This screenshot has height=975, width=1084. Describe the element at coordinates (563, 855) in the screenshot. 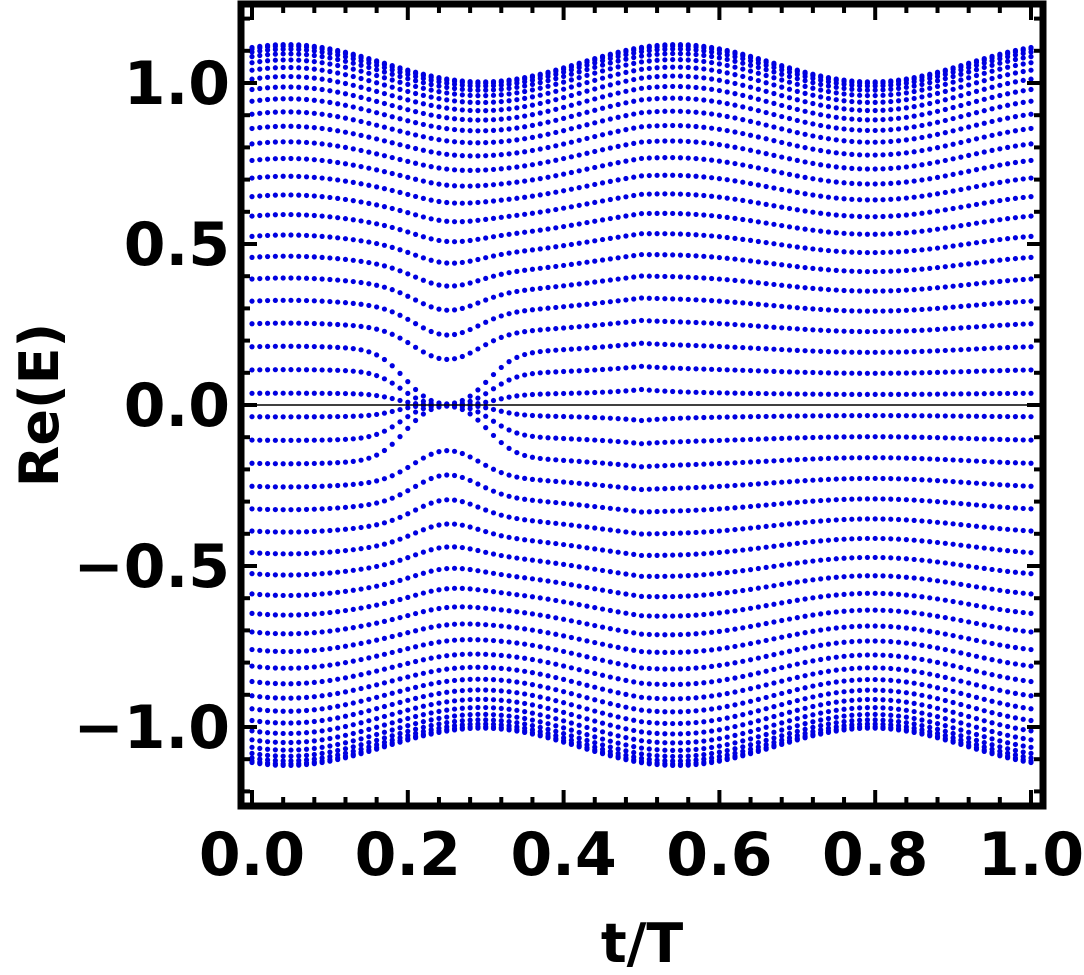

I see `x-tick-label: 0.4` at that location.